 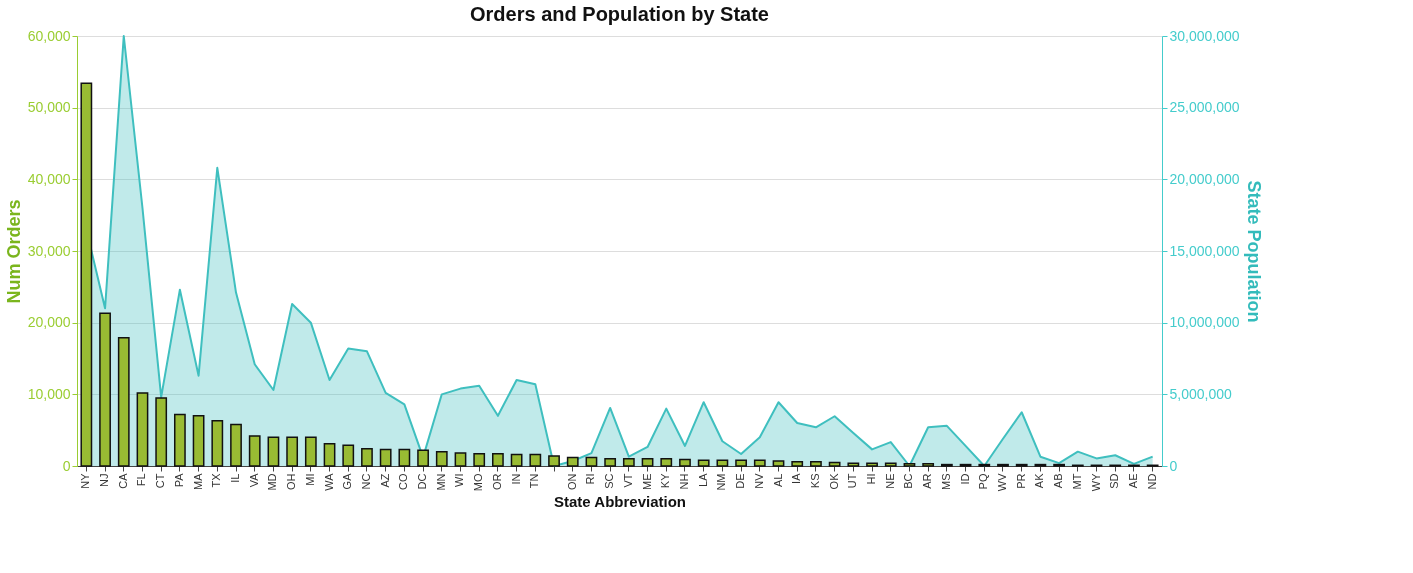 I want to click on x-tick-label: VT, so click(x=627, y=480).